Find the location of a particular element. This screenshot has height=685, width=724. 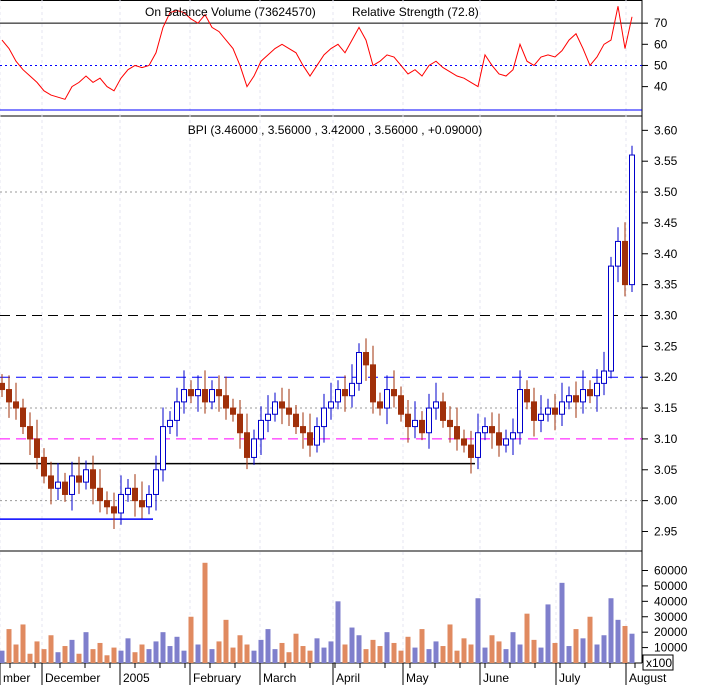

price-axis-tick-label: 3.55 is located at coordinates (666, 161).